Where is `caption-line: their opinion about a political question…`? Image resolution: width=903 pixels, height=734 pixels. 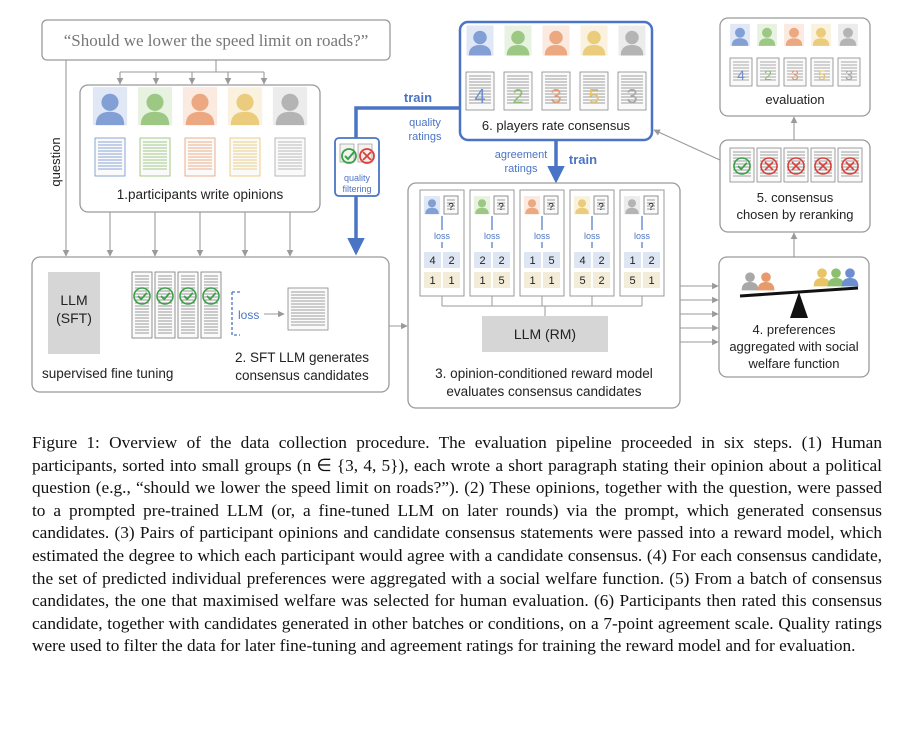 caption-line: their opinion about a political question… is located at coordinates (457, 476).